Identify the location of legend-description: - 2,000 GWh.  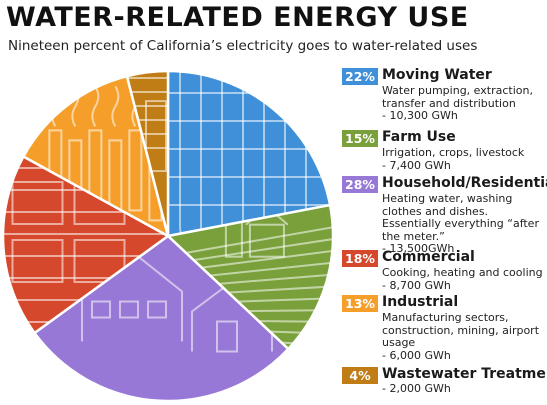
(464, 389).